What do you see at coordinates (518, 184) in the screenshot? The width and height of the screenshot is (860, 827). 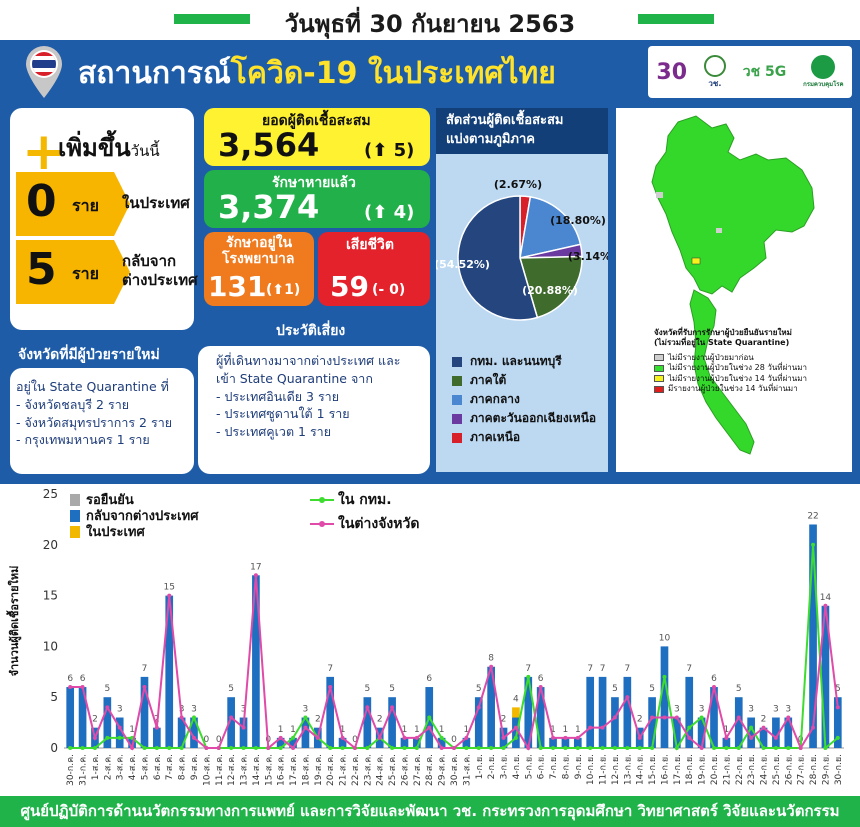 I see `pie-slice-label: (2.67%)` at bounding box center [518, 184].